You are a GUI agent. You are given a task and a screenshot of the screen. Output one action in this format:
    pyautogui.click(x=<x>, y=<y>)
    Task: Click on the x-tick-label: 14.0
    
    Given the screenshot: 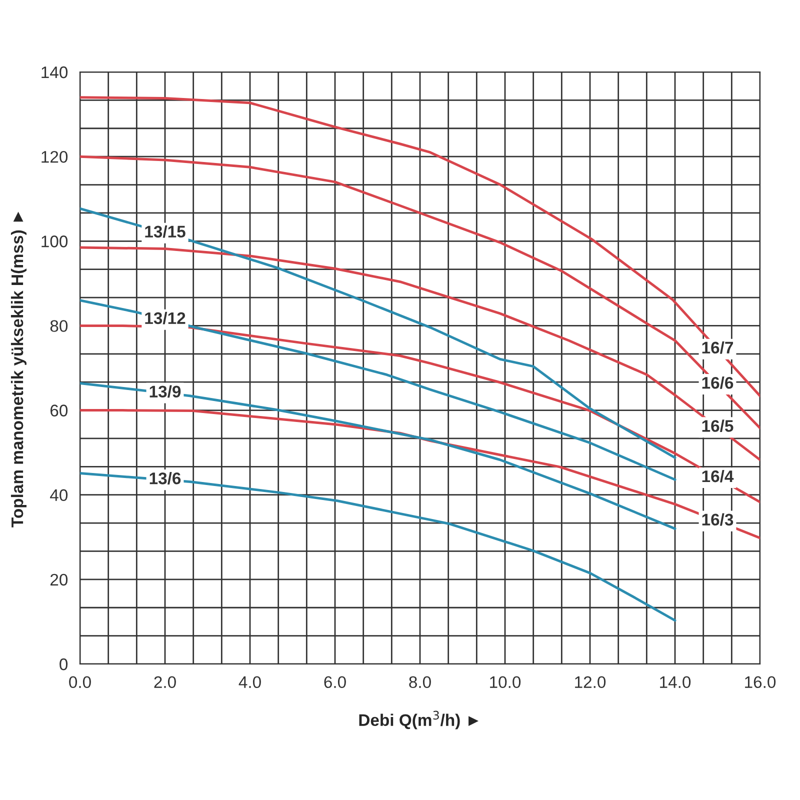 What is the action you would take?
    pyautogui.click(x=675, y=682)
    